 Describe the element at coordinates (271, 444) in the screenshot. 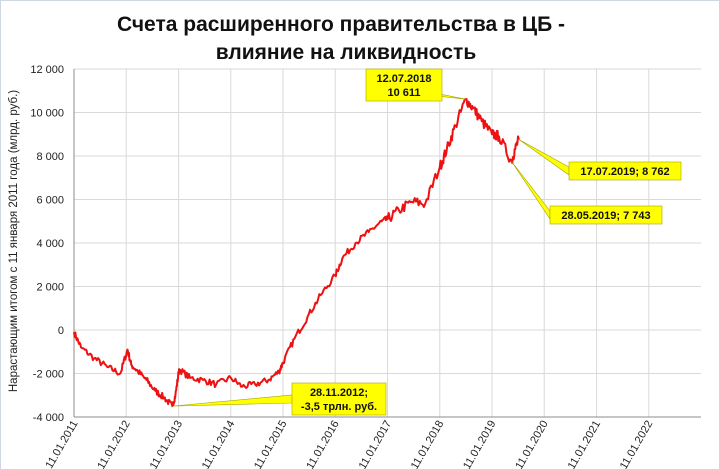

I see `x-tick-label: 11.01.2015` at that location.